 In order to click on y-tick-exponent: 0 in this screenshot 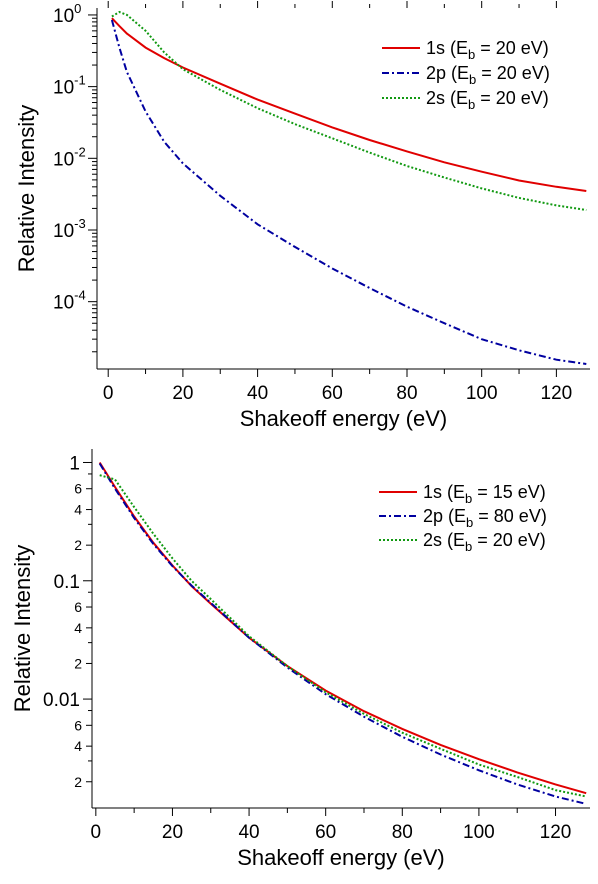, I will do `click(77, 8)`.